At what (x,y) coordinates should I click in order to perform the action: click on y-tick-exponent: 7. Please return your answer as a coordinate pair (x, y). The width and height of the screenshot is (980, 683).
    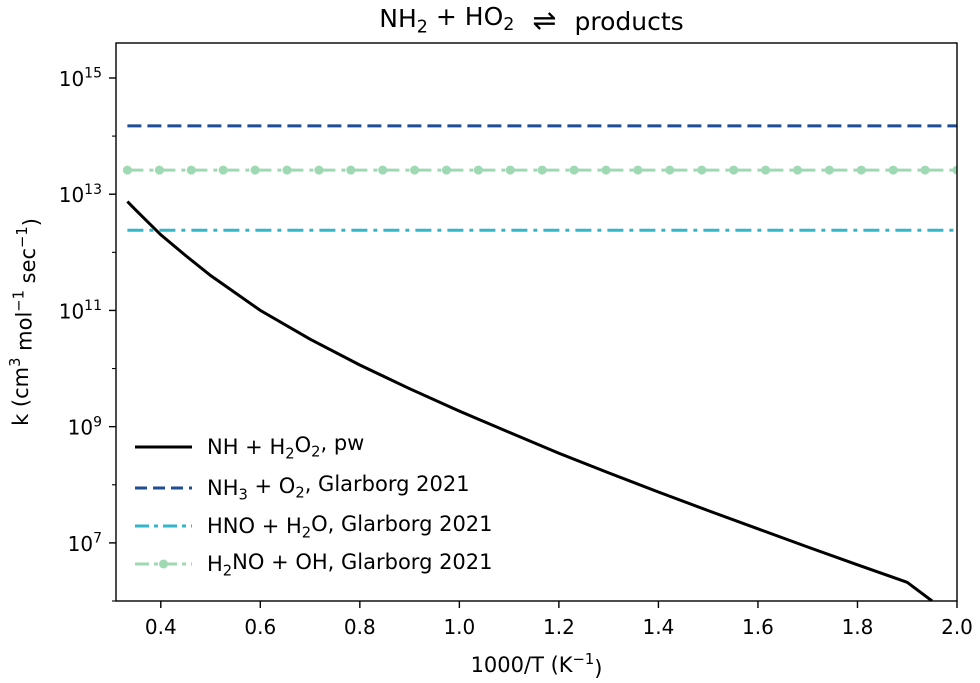
    Looking at the image, I should click on (97, 538).